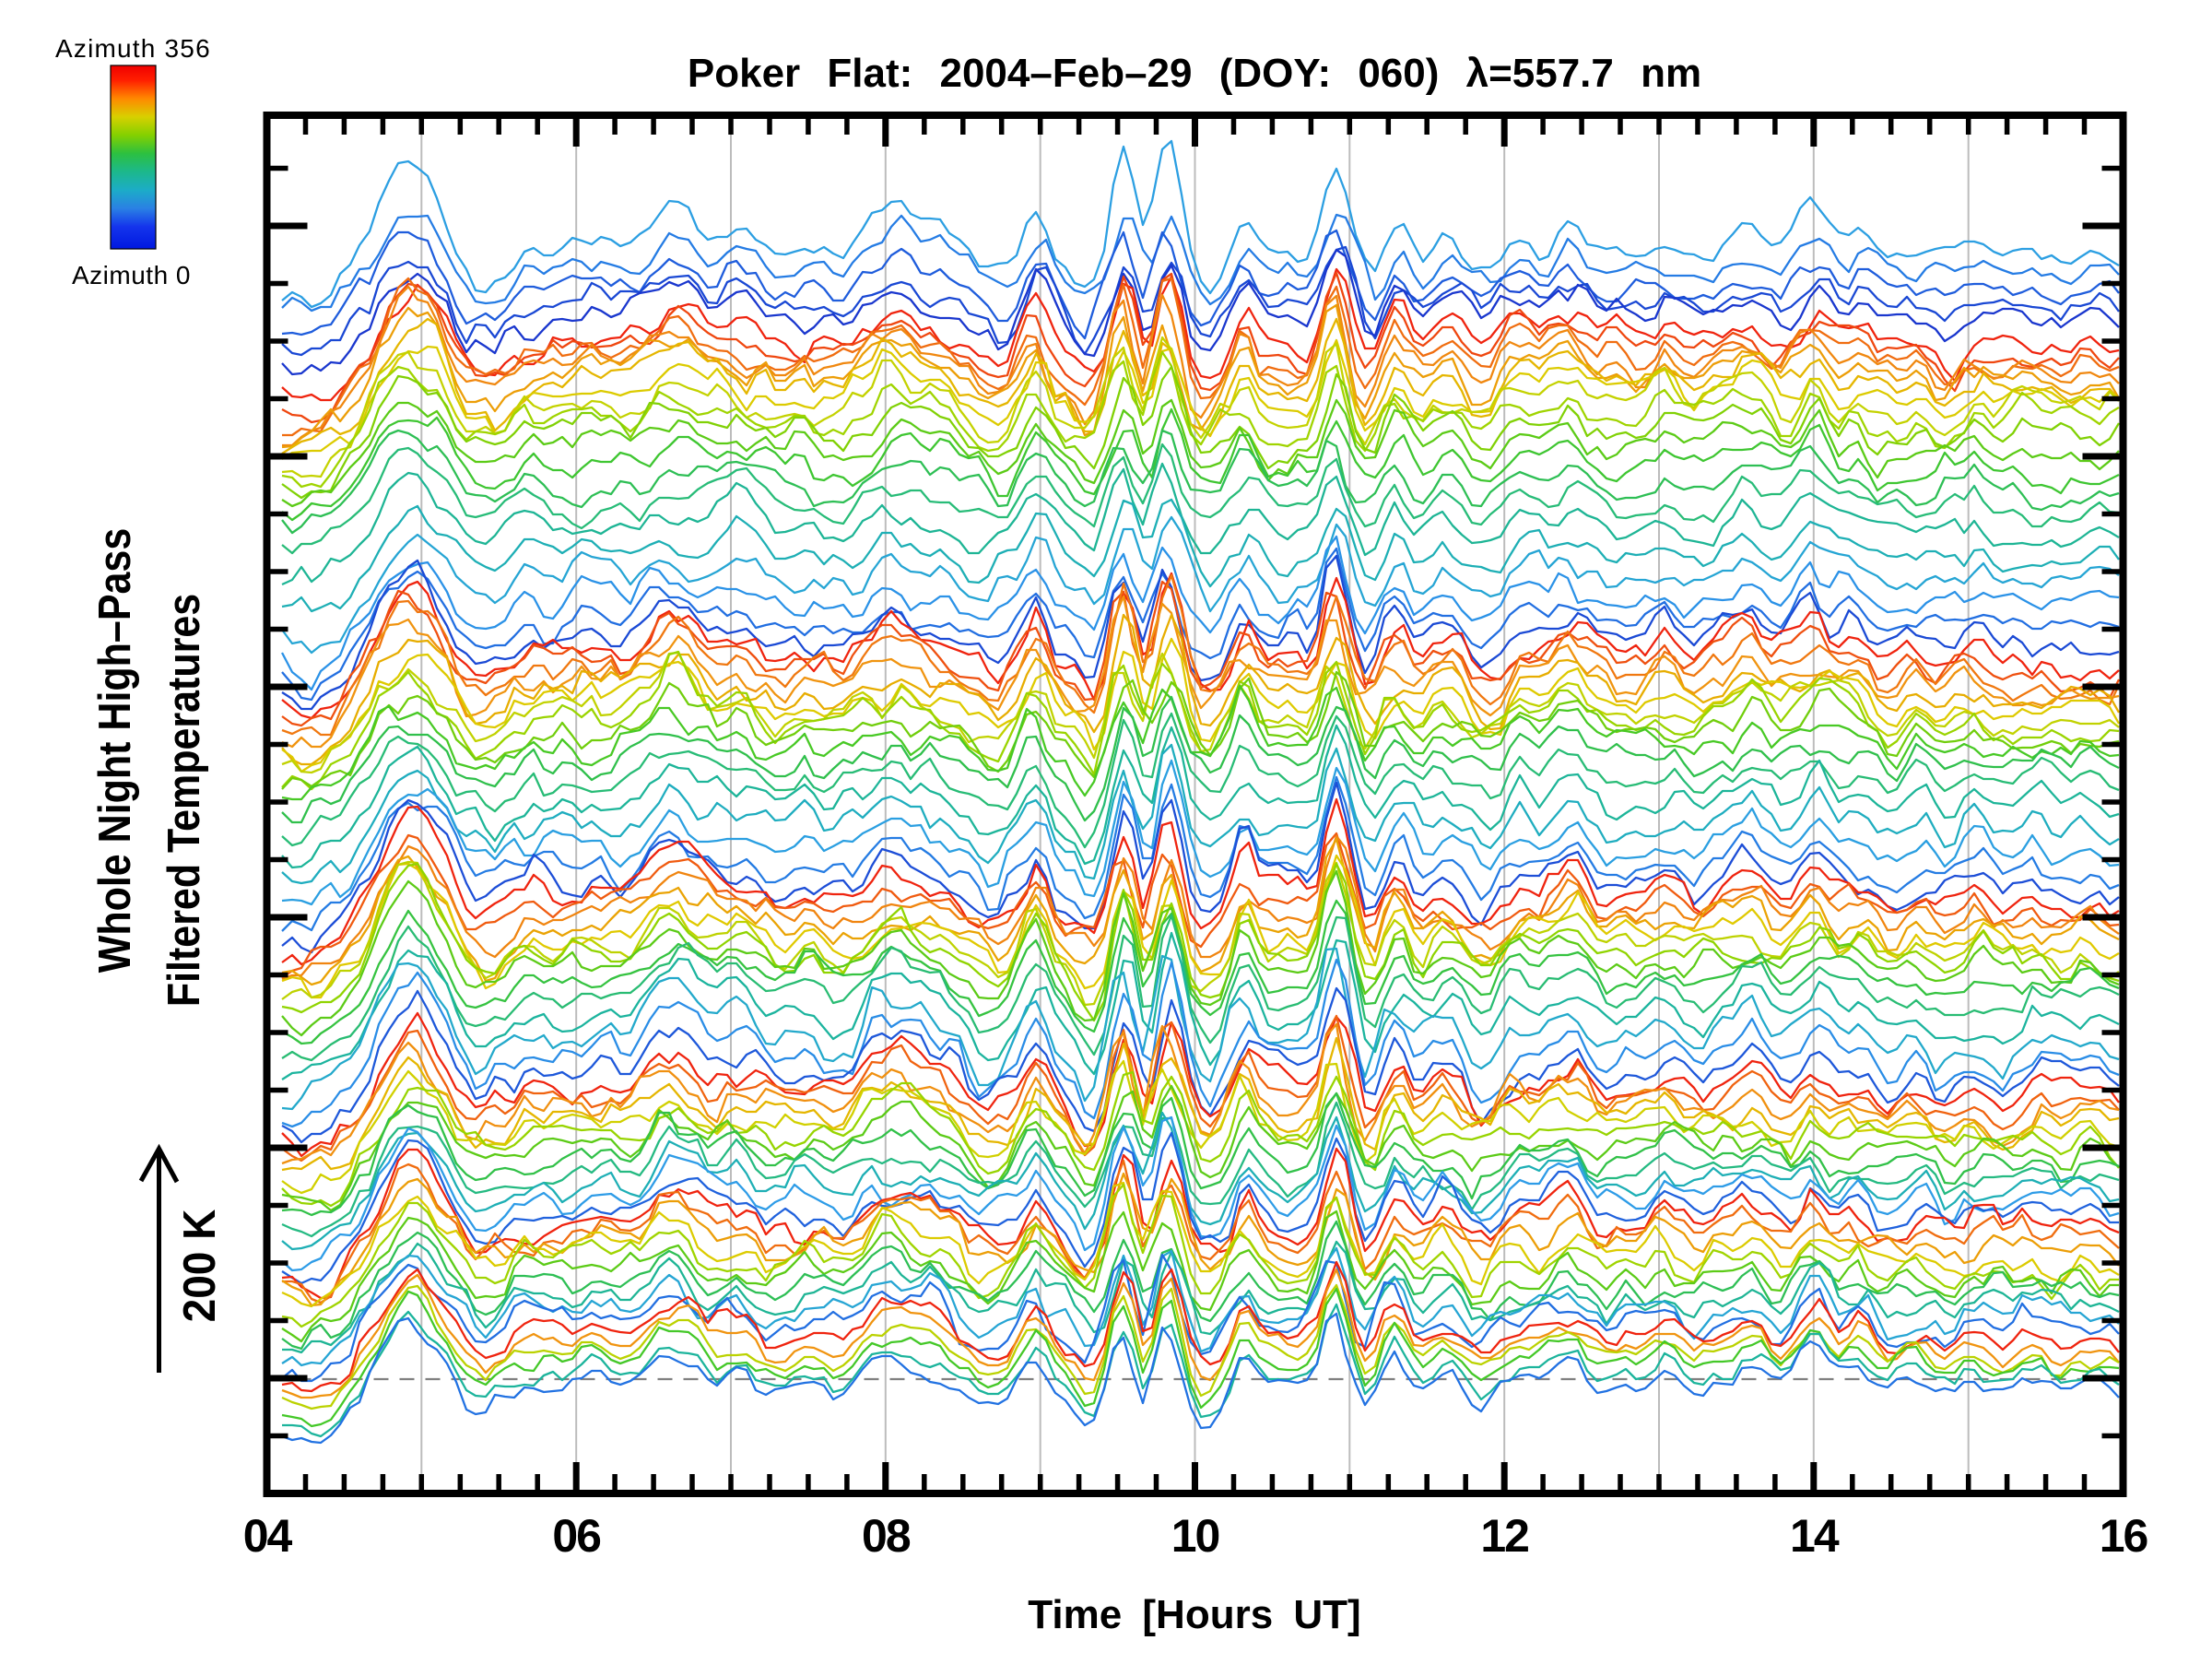  I want to click on svg-text: 12, so click(1504, 1536).